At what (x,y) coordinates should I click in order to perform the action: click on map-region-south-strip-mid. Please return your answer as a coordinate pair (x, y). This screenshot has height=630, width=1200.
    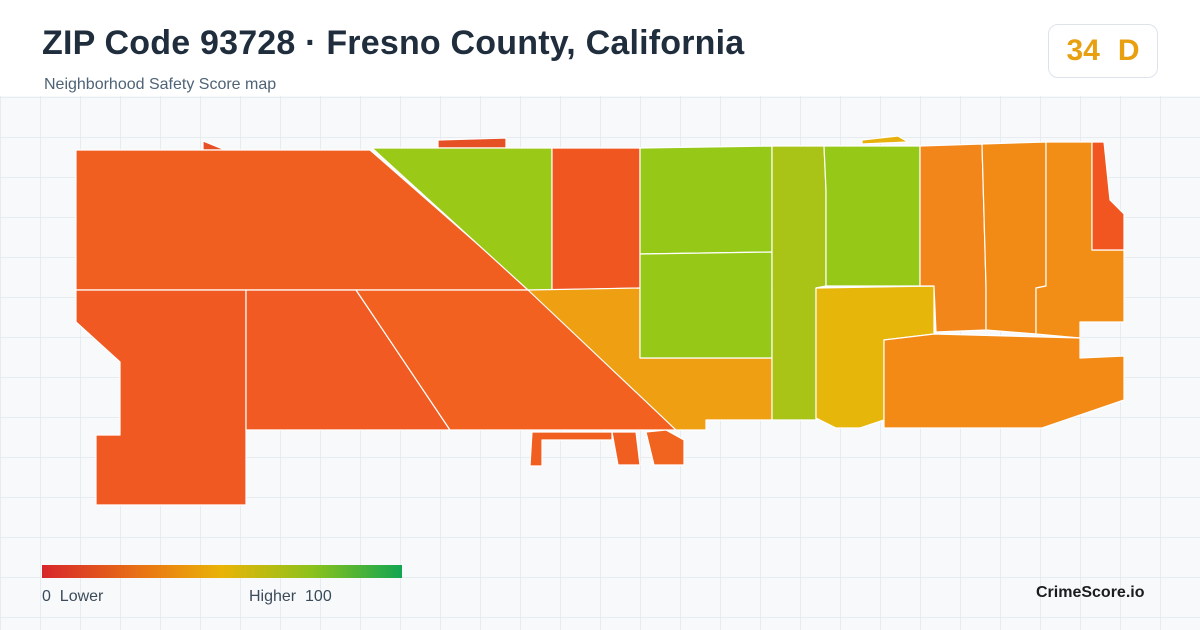
    Looking at the image, I should click on (626, 448).